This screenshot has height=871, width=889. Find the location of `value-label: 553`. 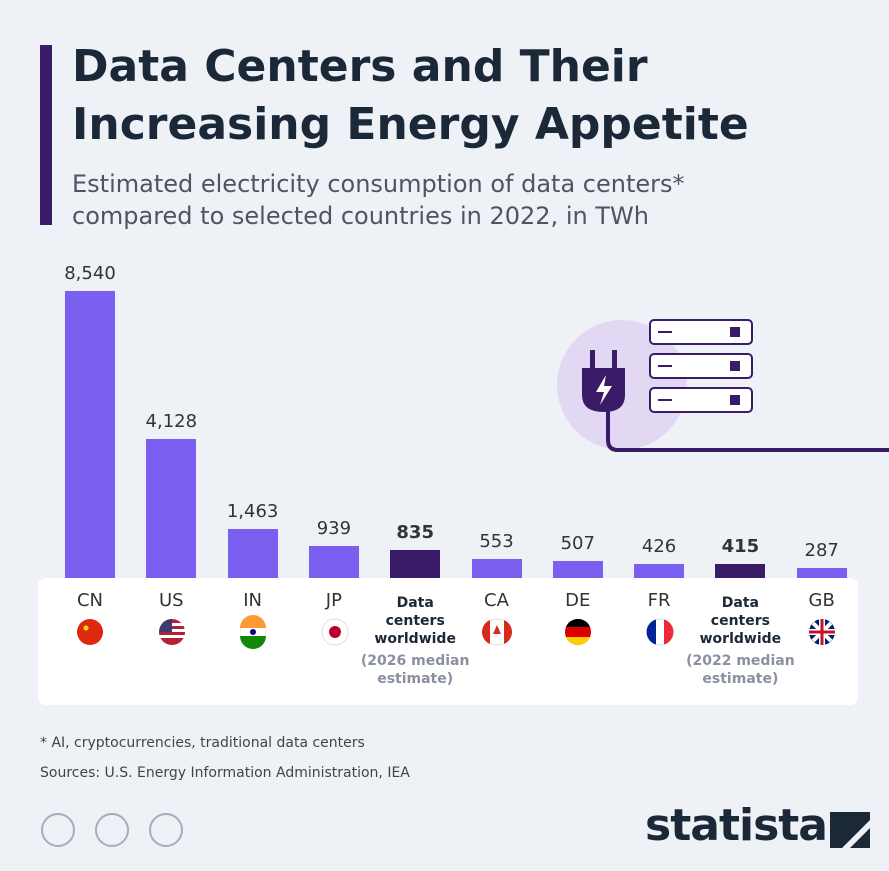

value-label: 553 is located at coordinates (496, 542).